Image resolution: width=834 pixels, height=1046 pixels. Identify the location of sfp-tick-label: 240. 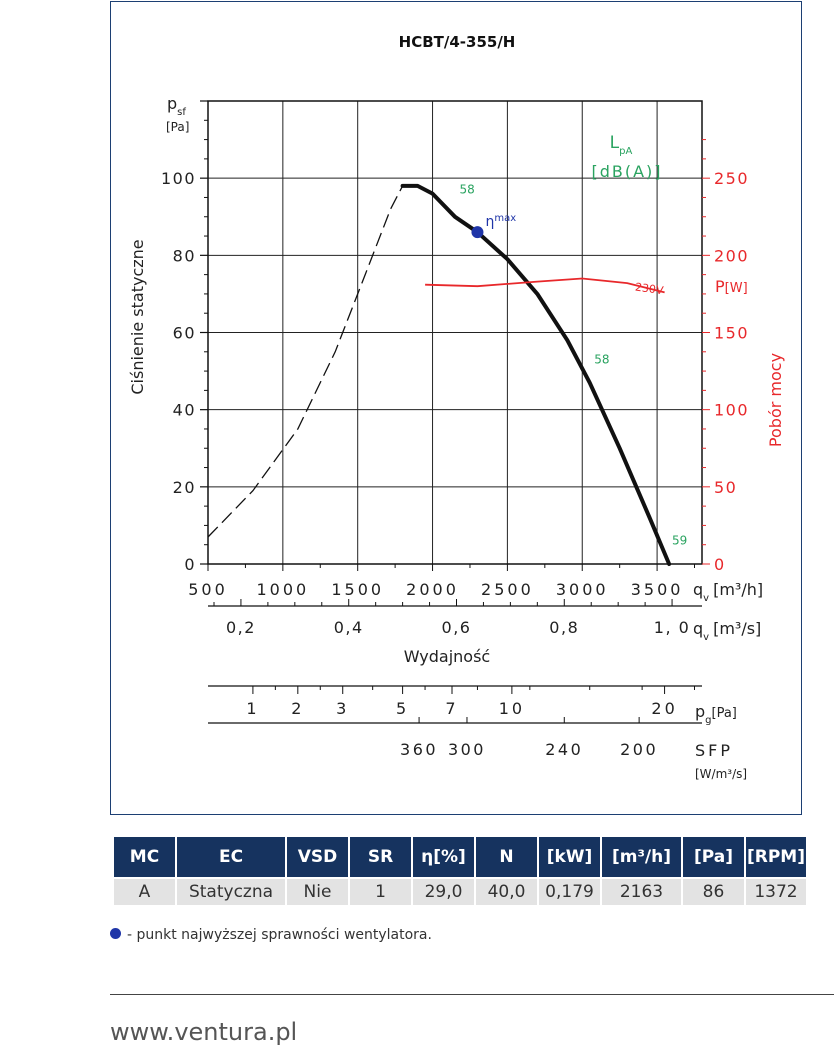
(564, 749).